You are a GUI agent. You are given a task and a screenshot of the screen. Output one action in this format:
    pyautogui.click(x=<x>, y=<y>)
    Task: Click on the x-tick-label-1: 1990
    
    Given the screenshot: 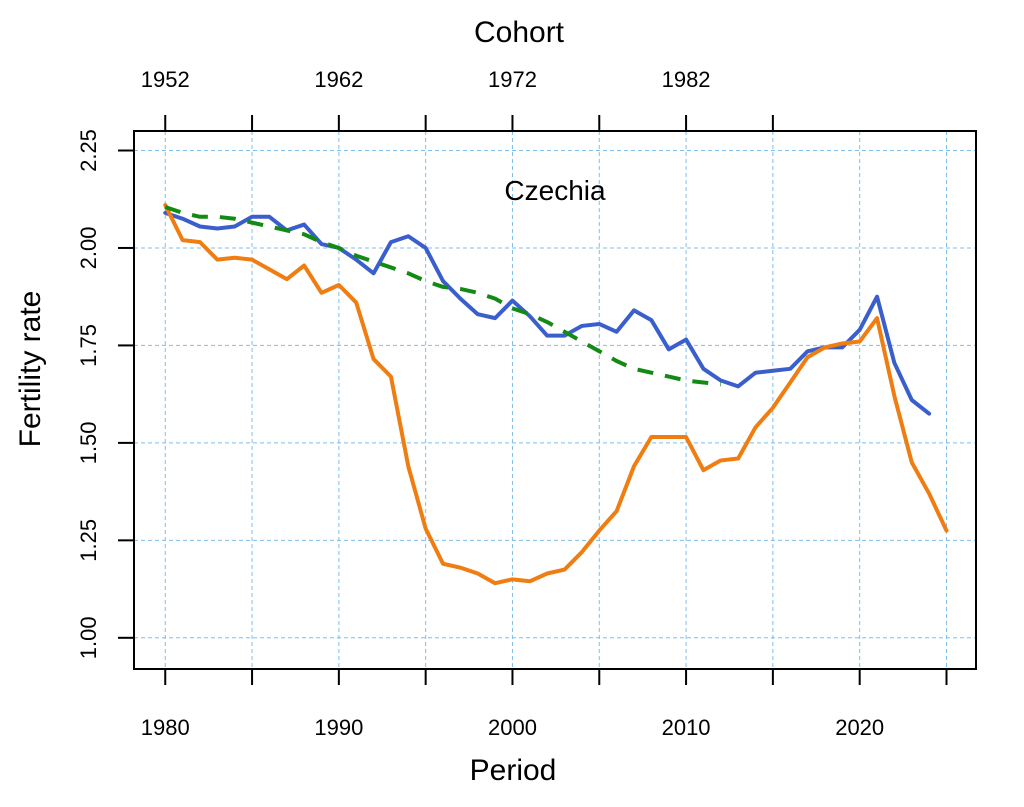 What is the action you would take?
    pyautogui.click(x=338, y=727)
    